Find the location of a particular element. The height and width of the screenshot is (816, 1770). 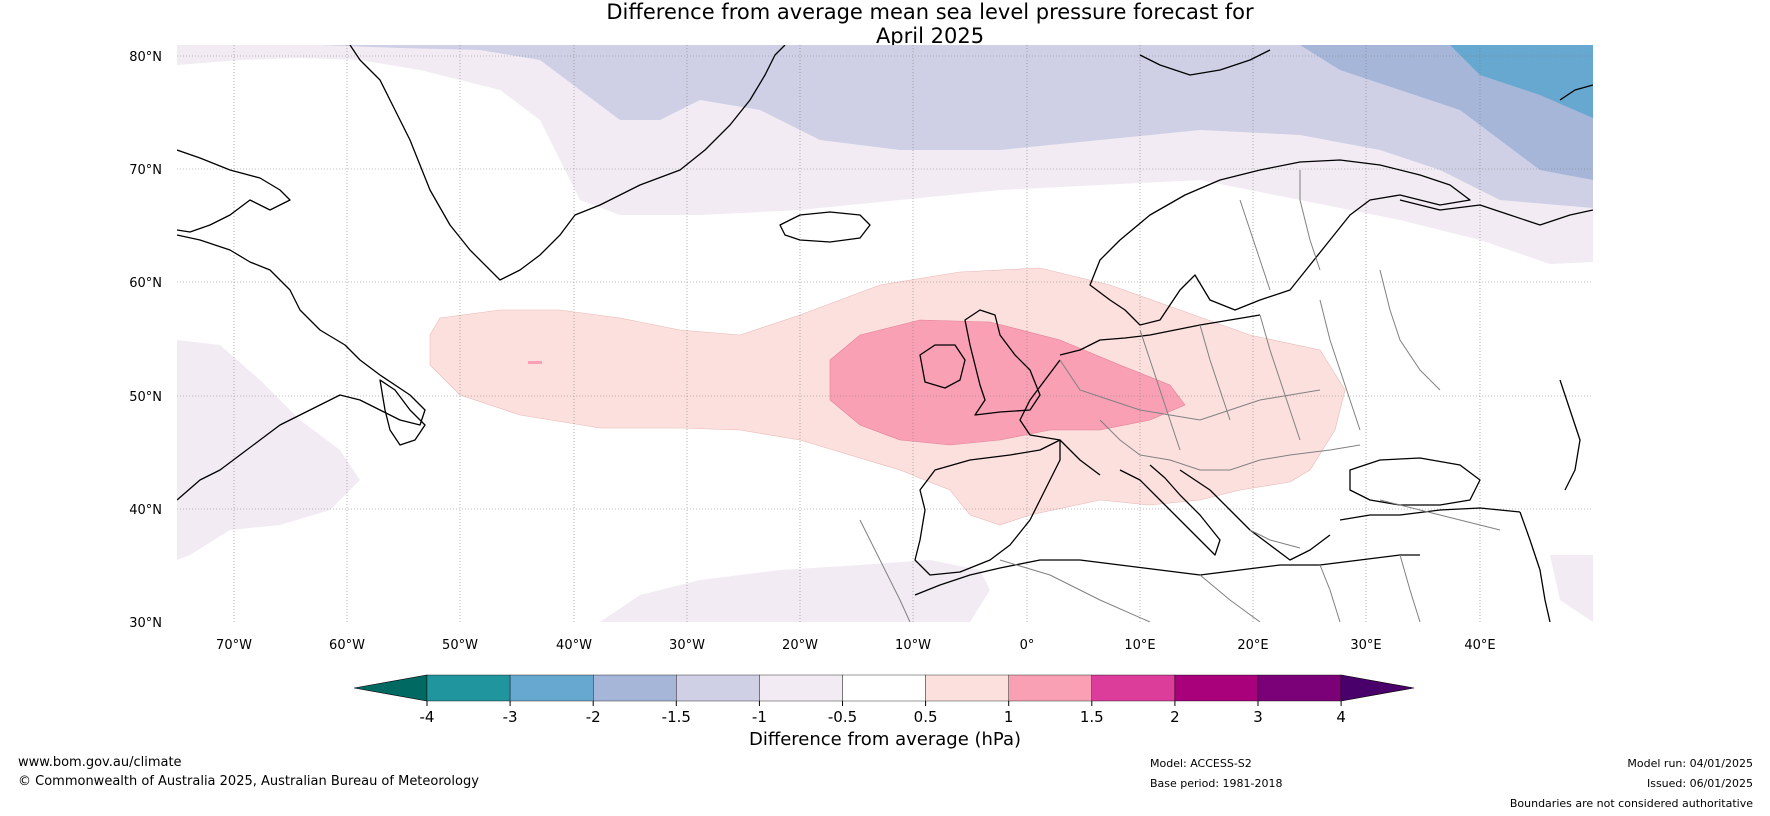

newfoundland-coast is located at coordinates (402, 412).